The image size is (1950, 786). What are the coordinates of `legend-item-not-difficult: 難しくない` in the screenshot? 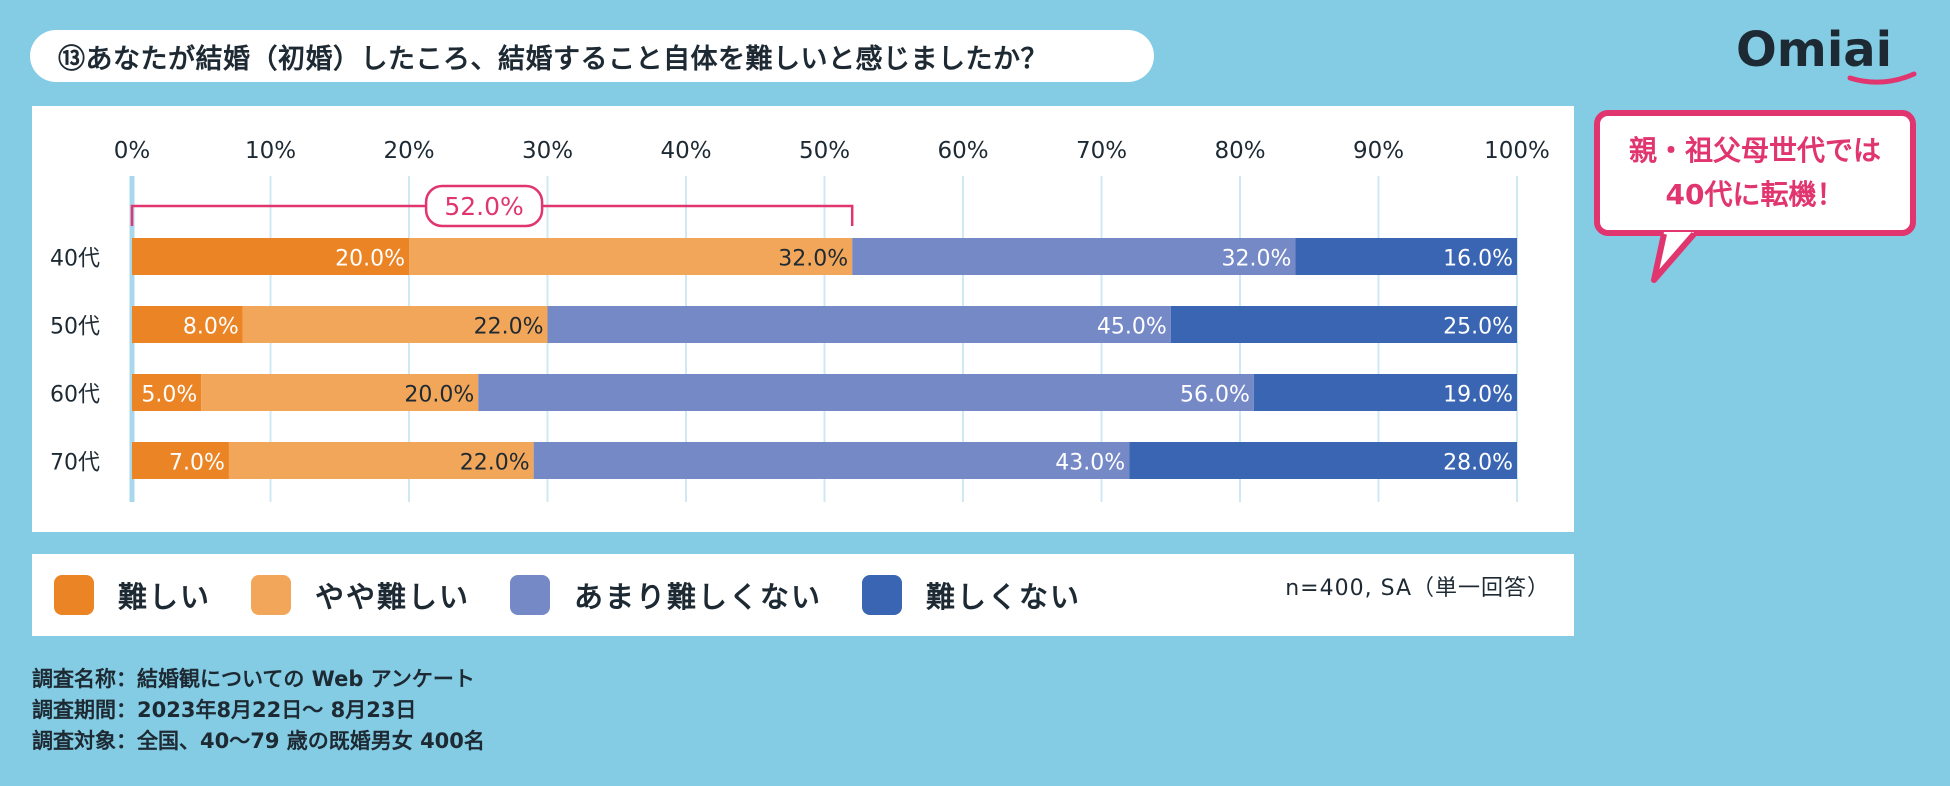 It's located at (971, 595).